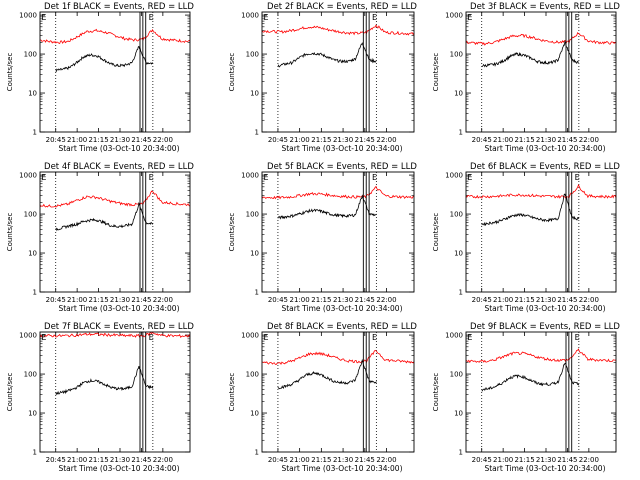  I want to click on panel-title: Det 9f BLACK = Events, RED = LLD, so click(545, 327).